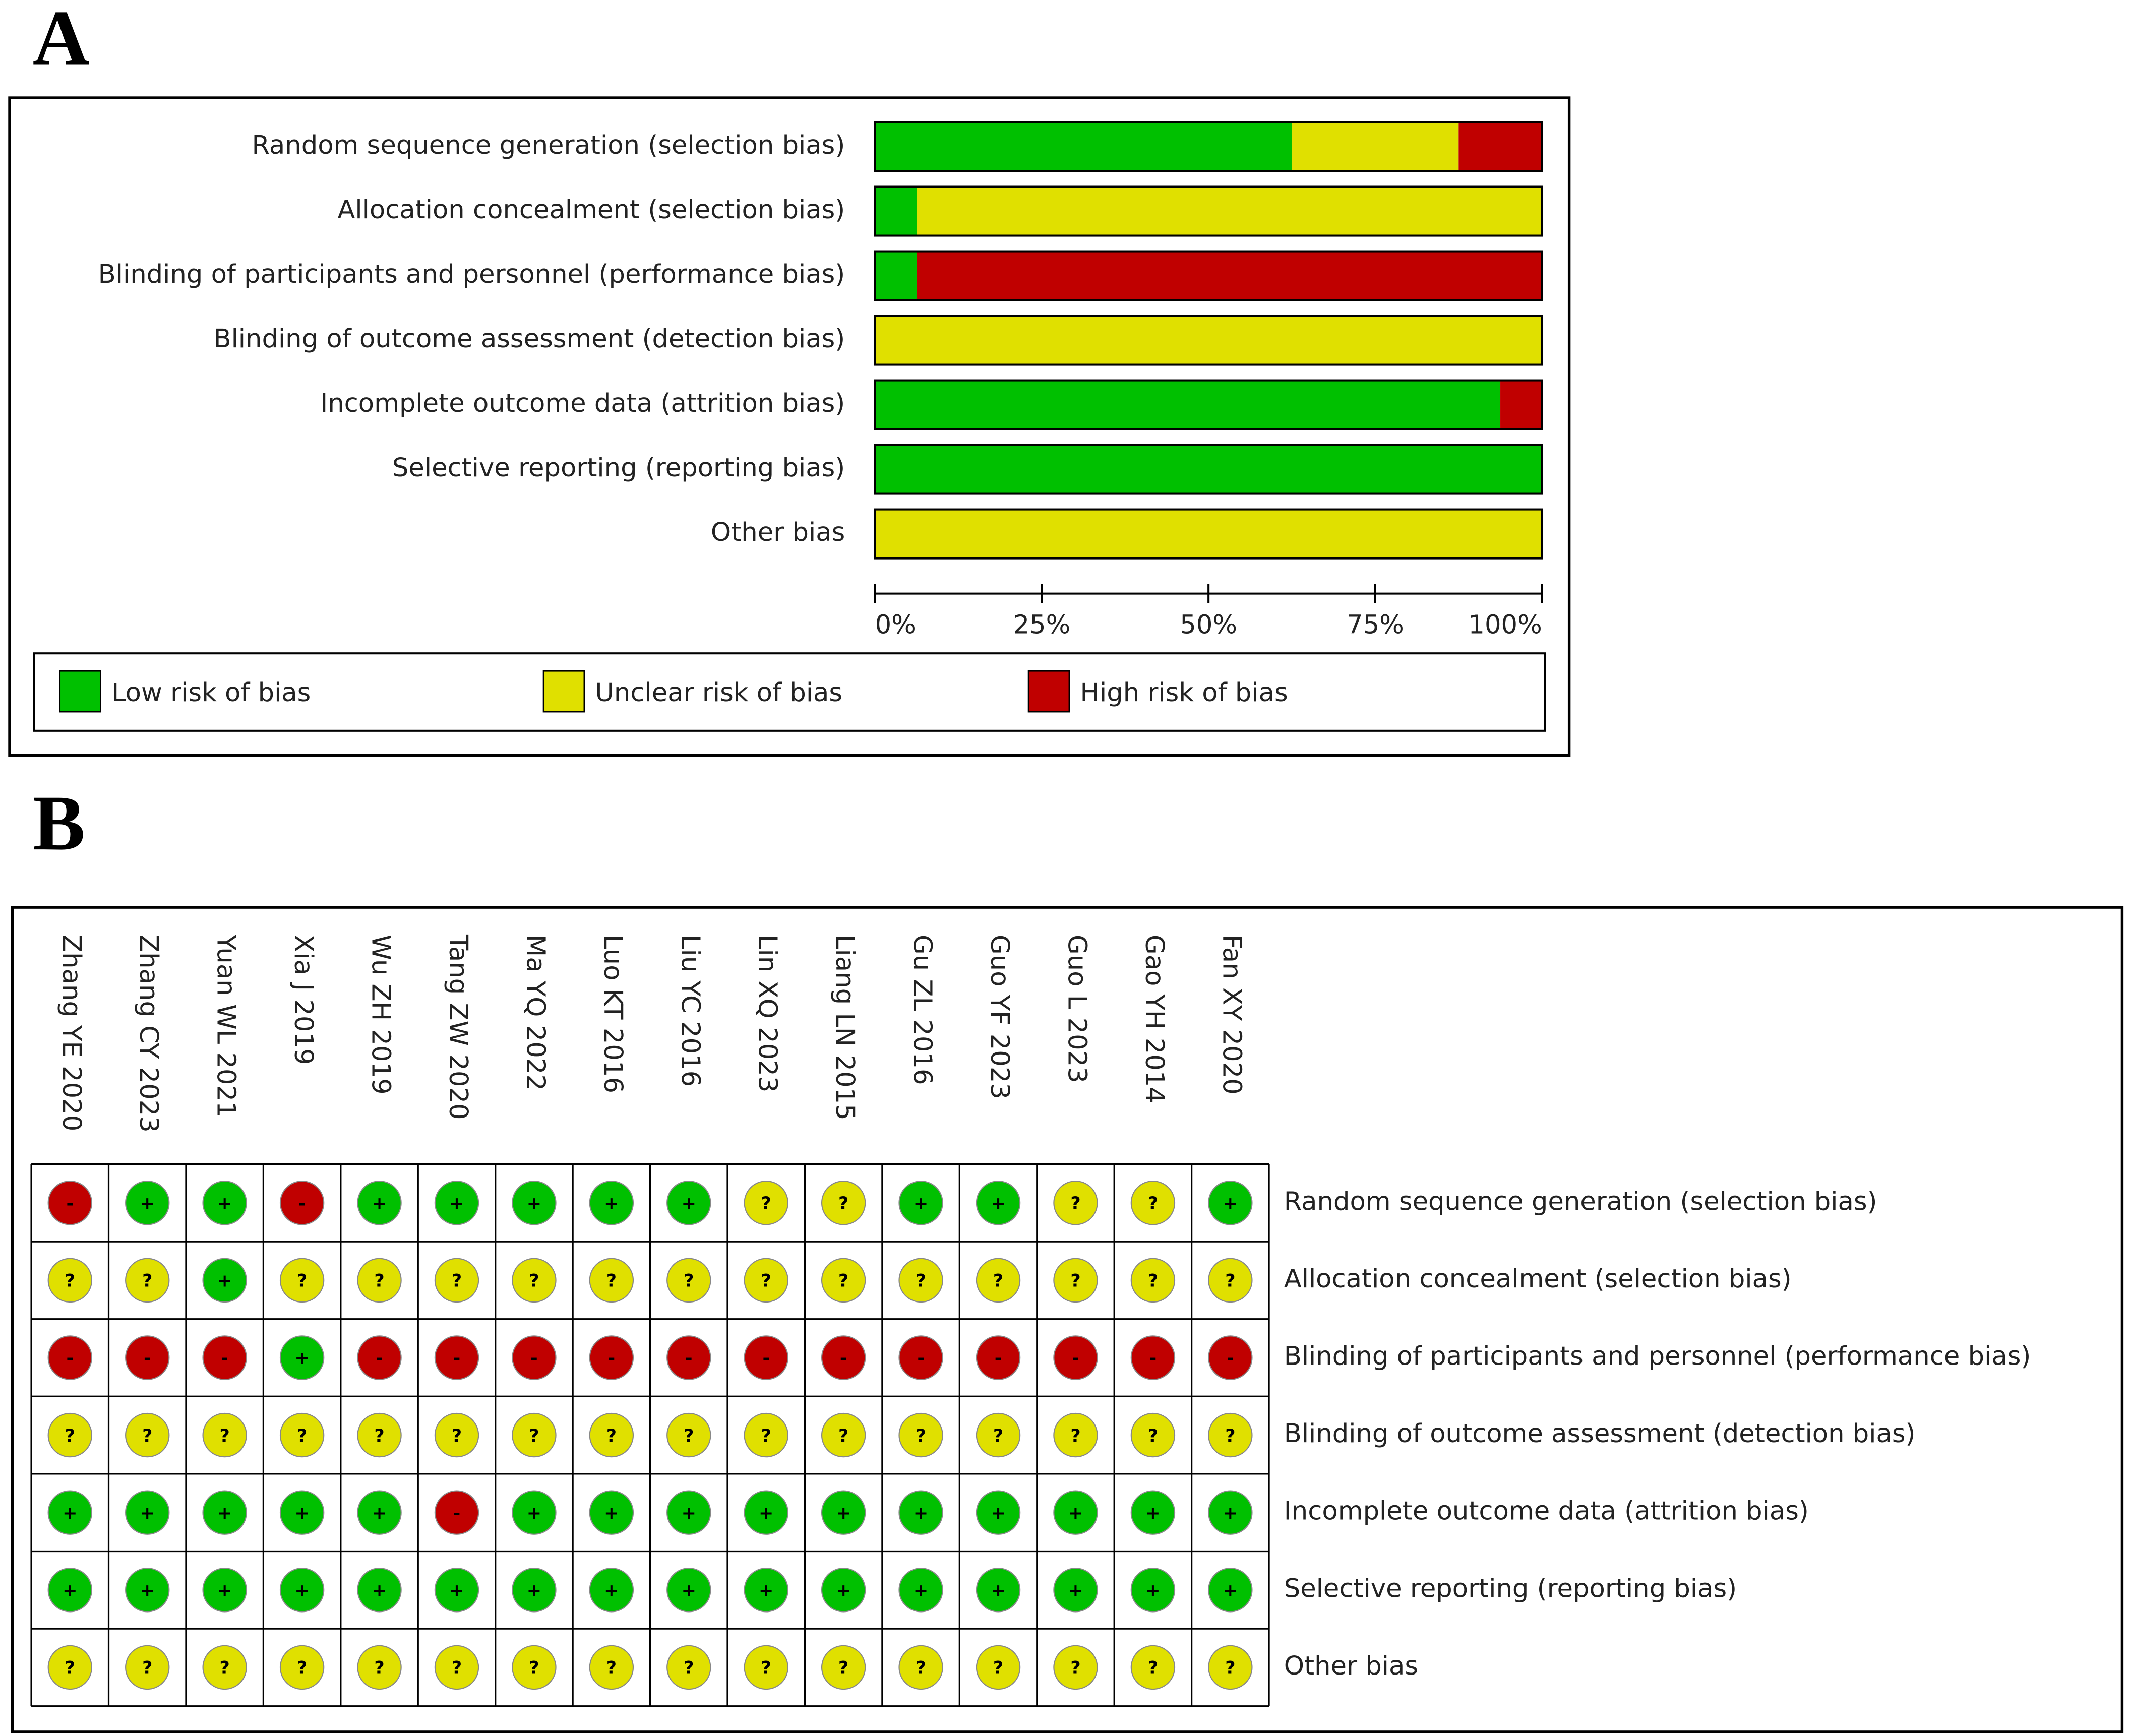 The image size is (2129, 1736). What do you see at coordinates (718, 692) in the screenshot?
I see `legend-label: Unclear risk of bias` at bounding box center [718, 692].